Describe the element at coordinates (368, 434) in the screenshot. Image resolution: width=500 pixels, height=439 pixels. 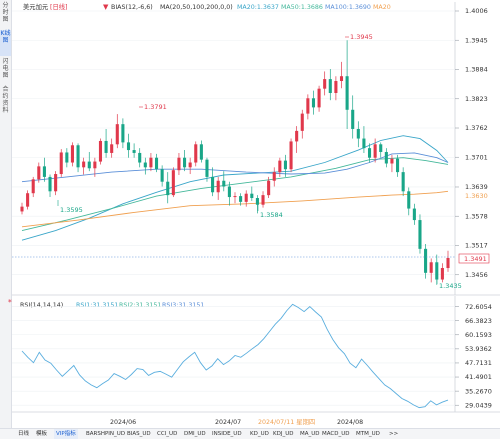
I see `tab-mtm: MTM_UD` at that location.